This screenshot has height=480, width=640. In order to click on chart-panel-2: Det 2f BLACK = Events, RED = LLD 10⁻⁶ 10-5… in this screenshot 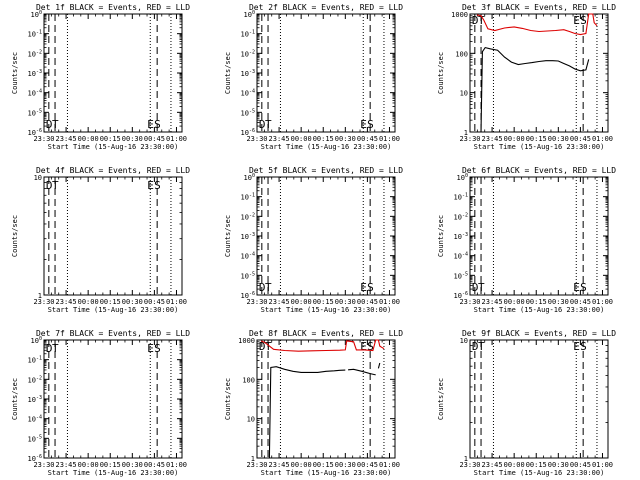, I will do `click(313, 77)`.